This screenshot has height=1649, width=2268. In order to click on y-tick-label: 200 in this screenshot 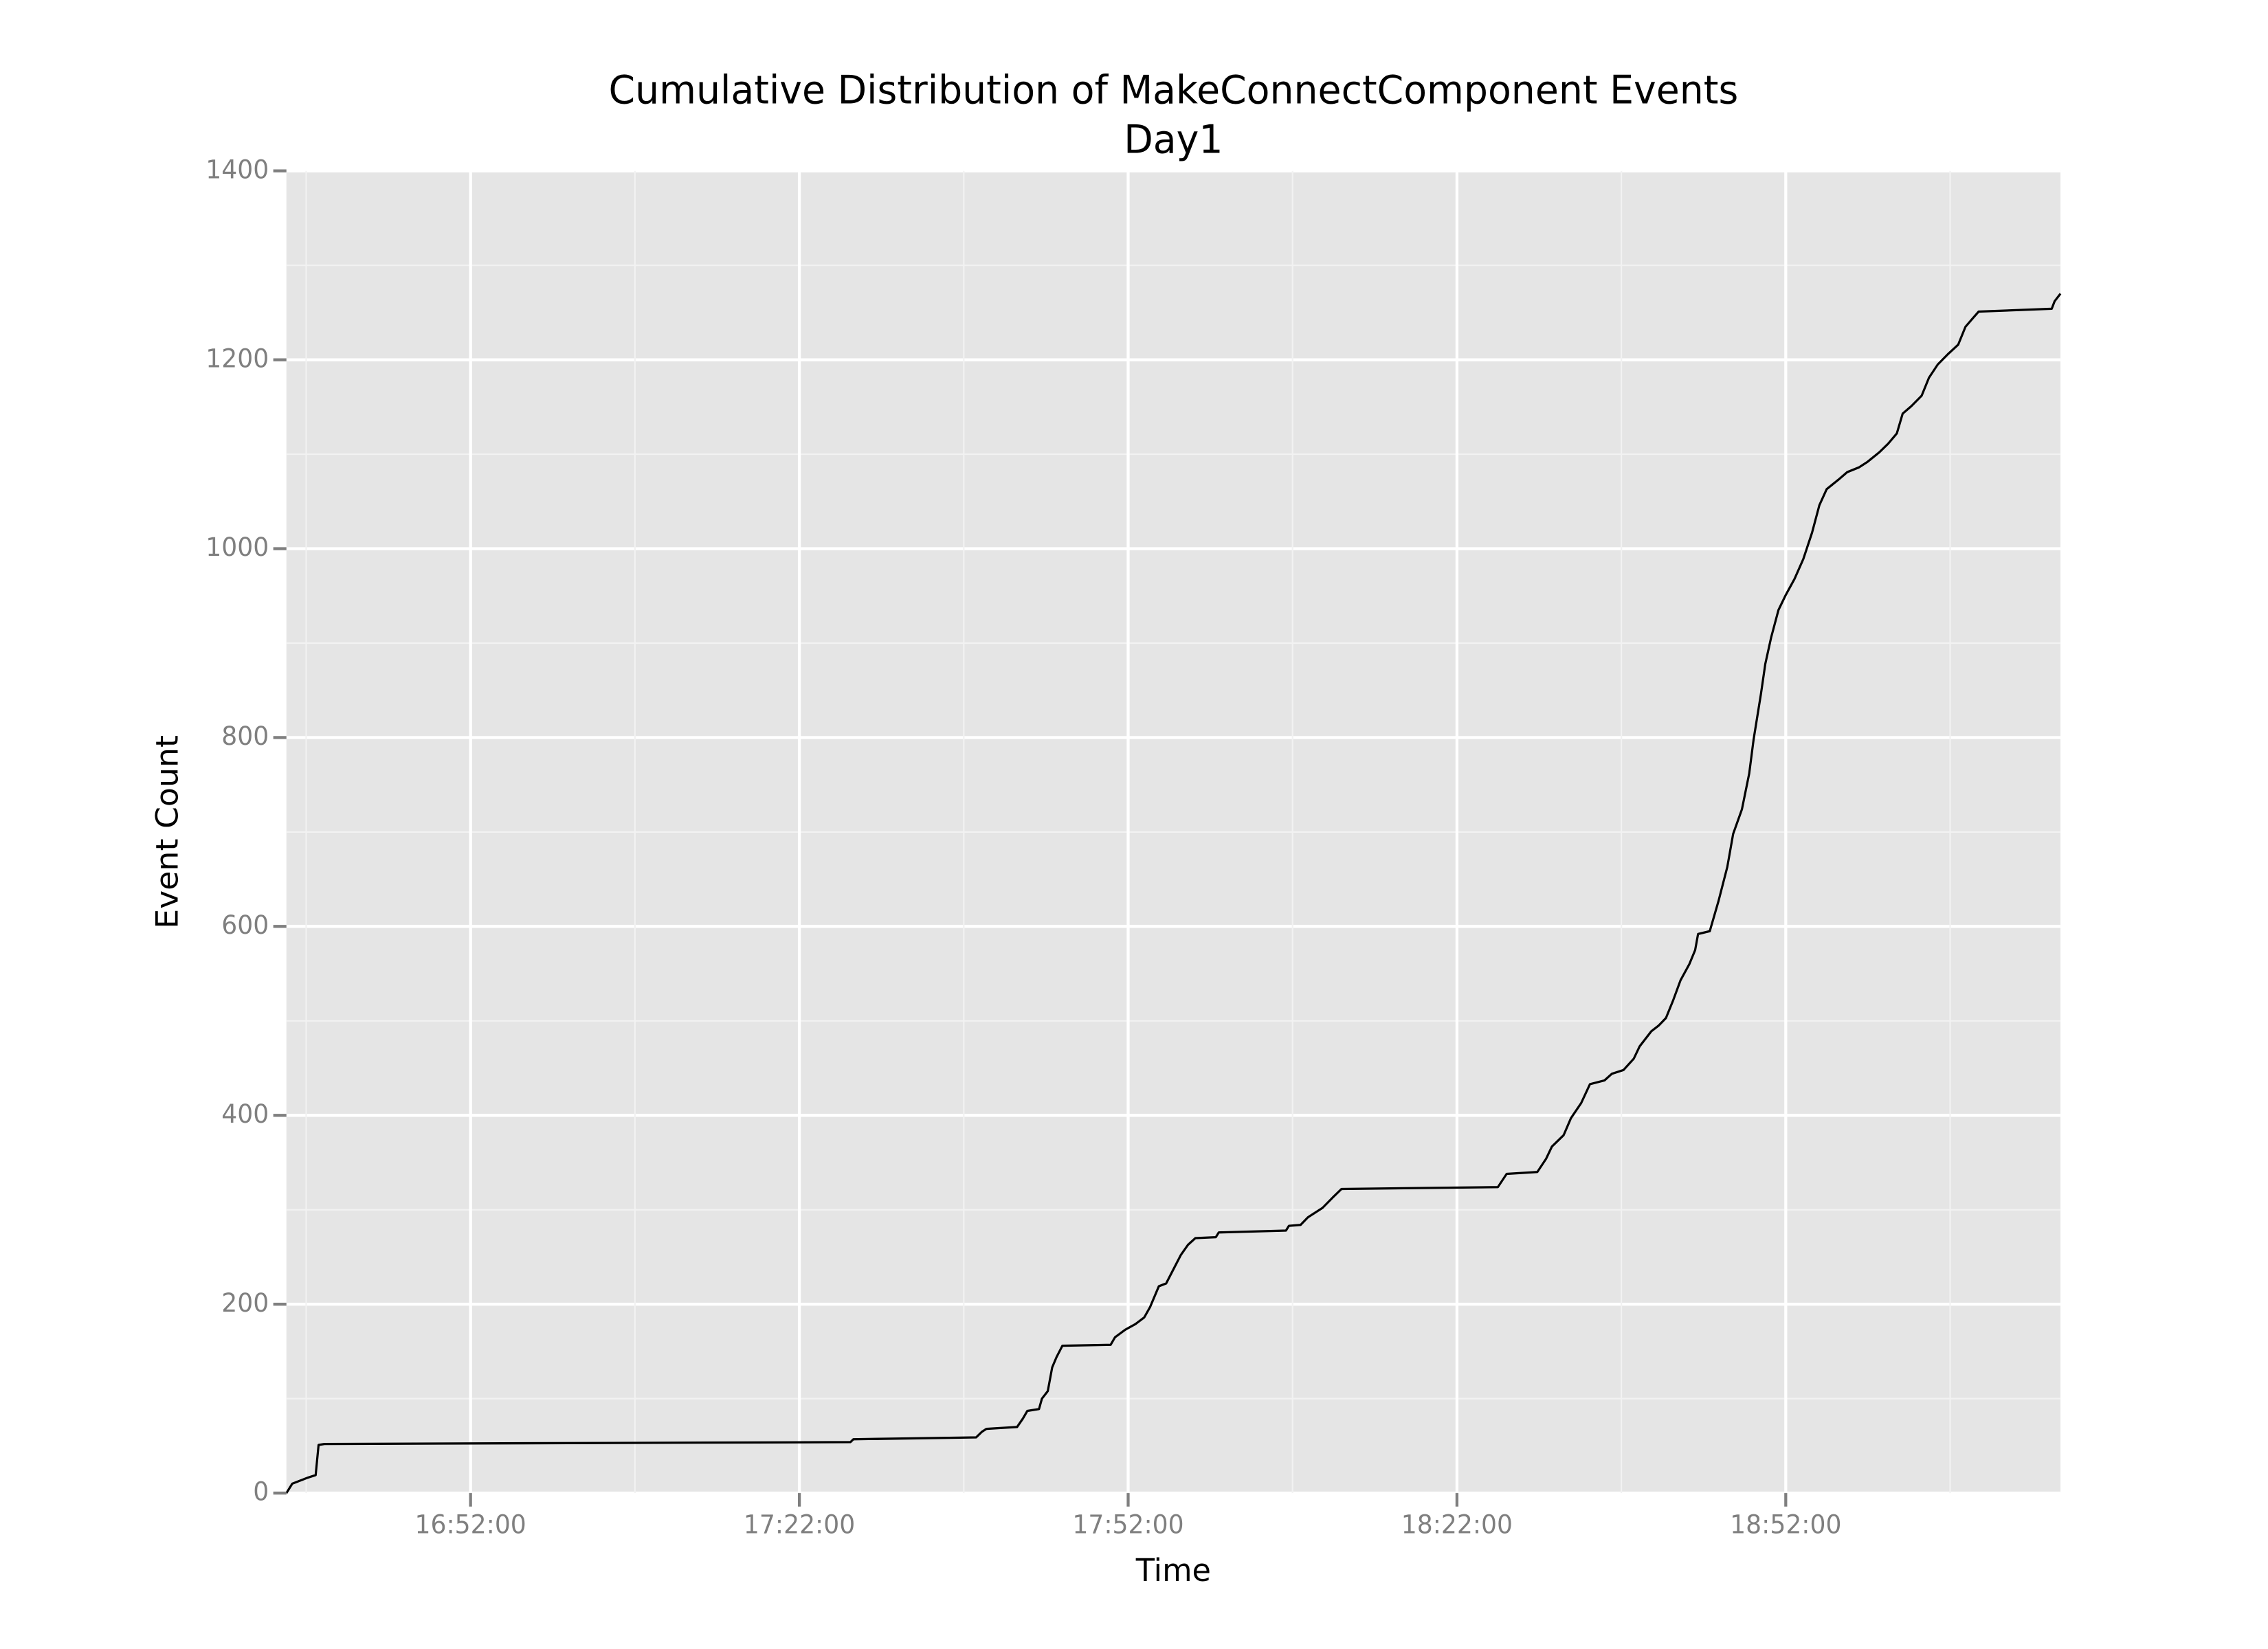, I will do `click(245, 1303)`.